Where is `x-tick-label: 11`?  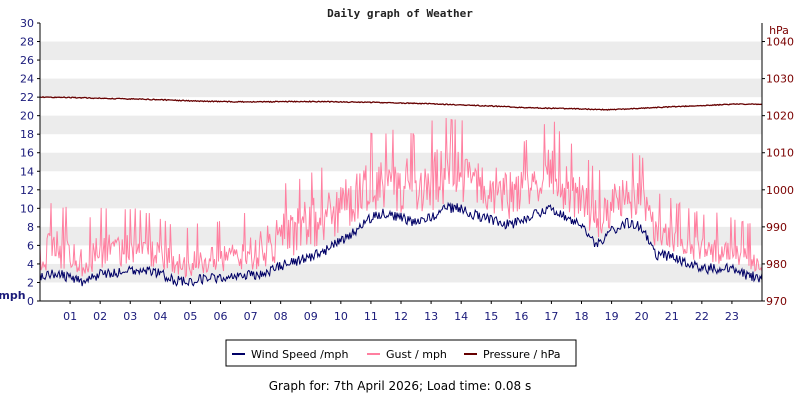 x-tick-label: 11 is located at coordinates (371, 316).